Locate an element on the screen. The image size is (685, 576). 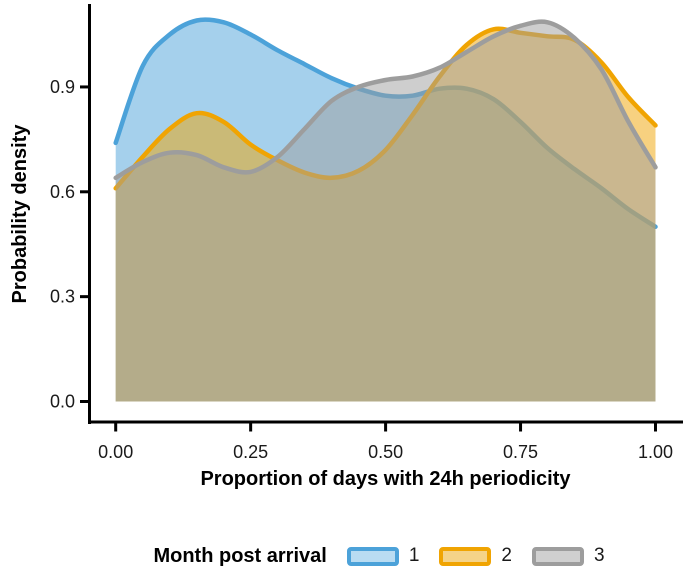
x-tick-label: 1.00 is located at coordinates (655, 452).